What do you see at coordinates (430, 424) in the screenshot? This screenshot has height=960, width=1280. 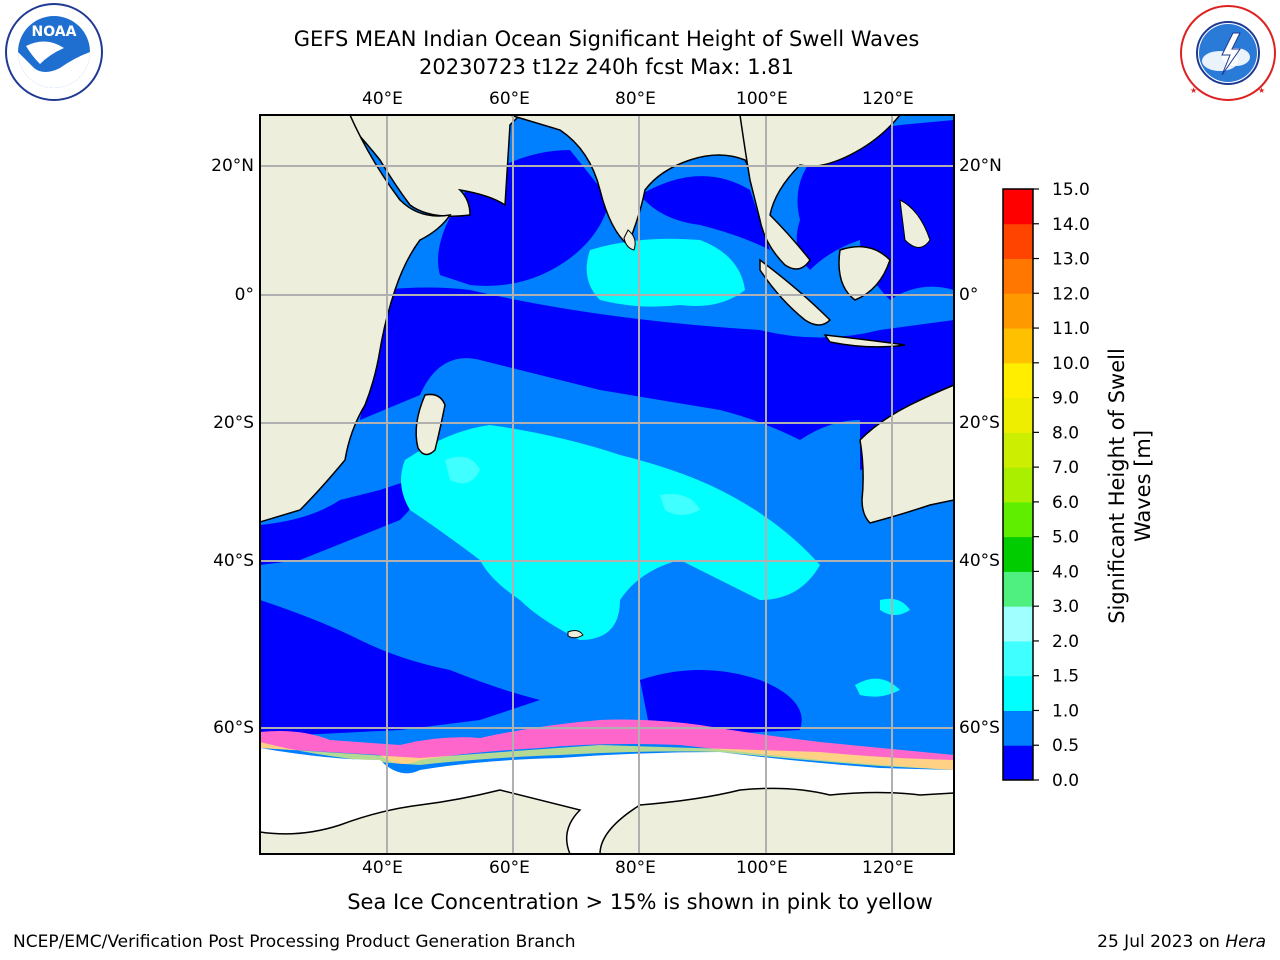 I see `madagascar` at bounding box center [430, 424].